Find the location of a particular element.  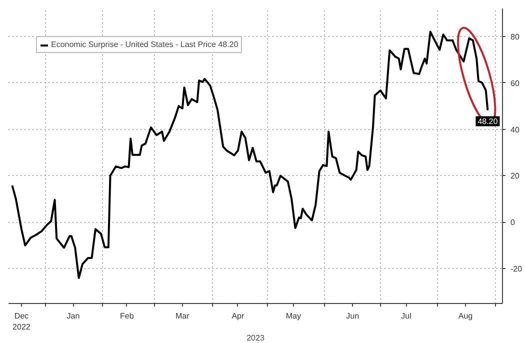

x-tick-label: Jul is located at coordinates (406, 316).